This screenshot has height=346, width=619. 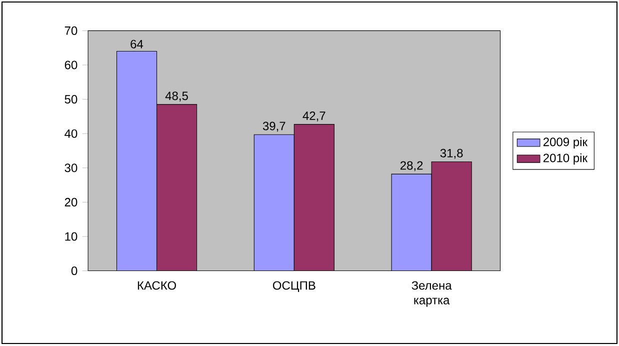 What do you see at coordinates (176, 97) in the screenshot?
I see `data-label: 48,5` at bounding box center [176, 97].